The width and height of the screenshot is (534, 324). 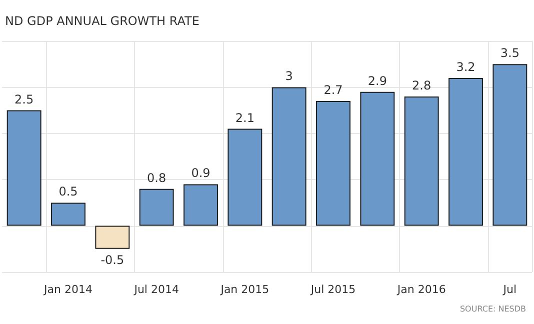 I want to click on x-tick-label: Jan 2016, so click(x=421, y=289).